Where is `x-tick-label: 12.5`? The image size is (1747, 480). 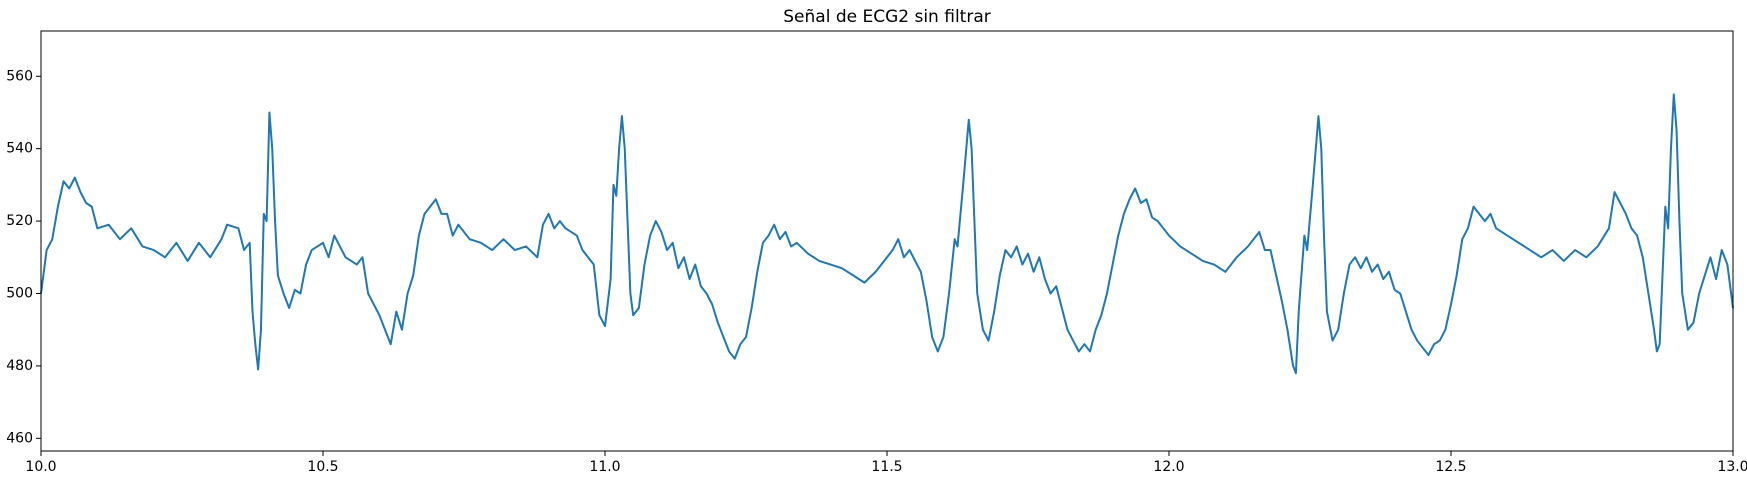 x-tick-label: 12.5 is located at coordinates (1450, 467).